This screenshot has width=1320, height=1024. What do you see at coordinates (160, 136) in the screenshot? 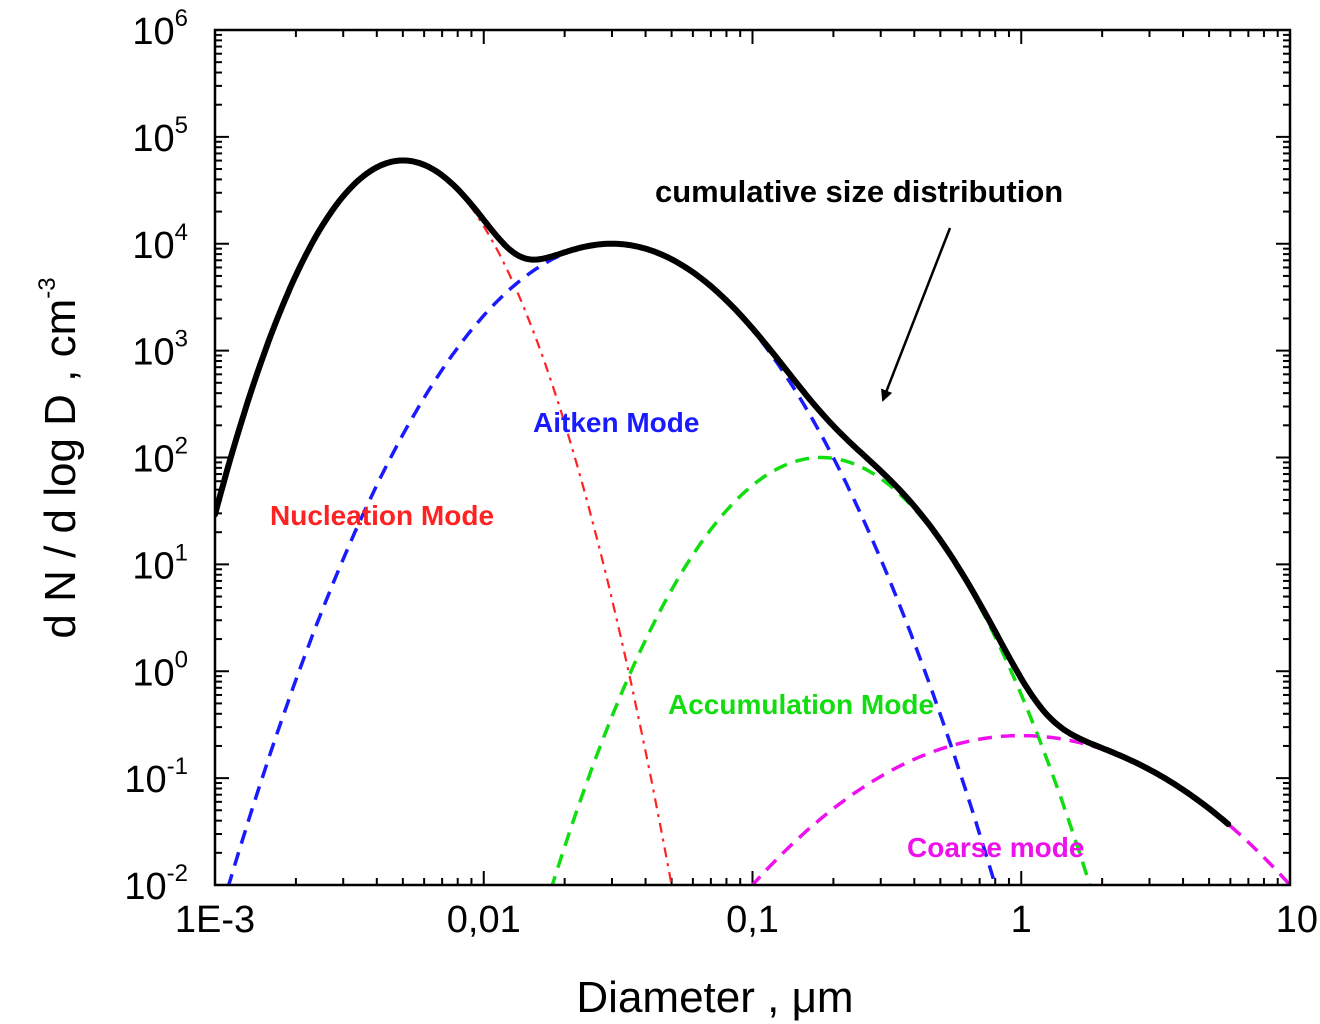
I see `y-tick-label: 10⁵` at bounding box center [160, 136].